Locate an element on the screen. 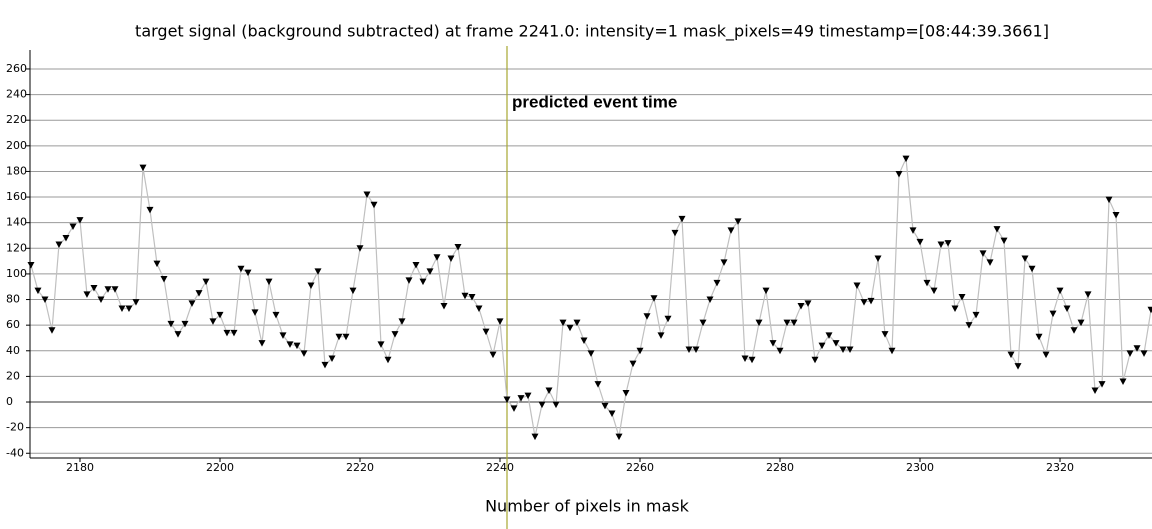 The height and width of the screenshot is (529, 1152). y-tick-label: 60 is located at coordinates (13, 324).